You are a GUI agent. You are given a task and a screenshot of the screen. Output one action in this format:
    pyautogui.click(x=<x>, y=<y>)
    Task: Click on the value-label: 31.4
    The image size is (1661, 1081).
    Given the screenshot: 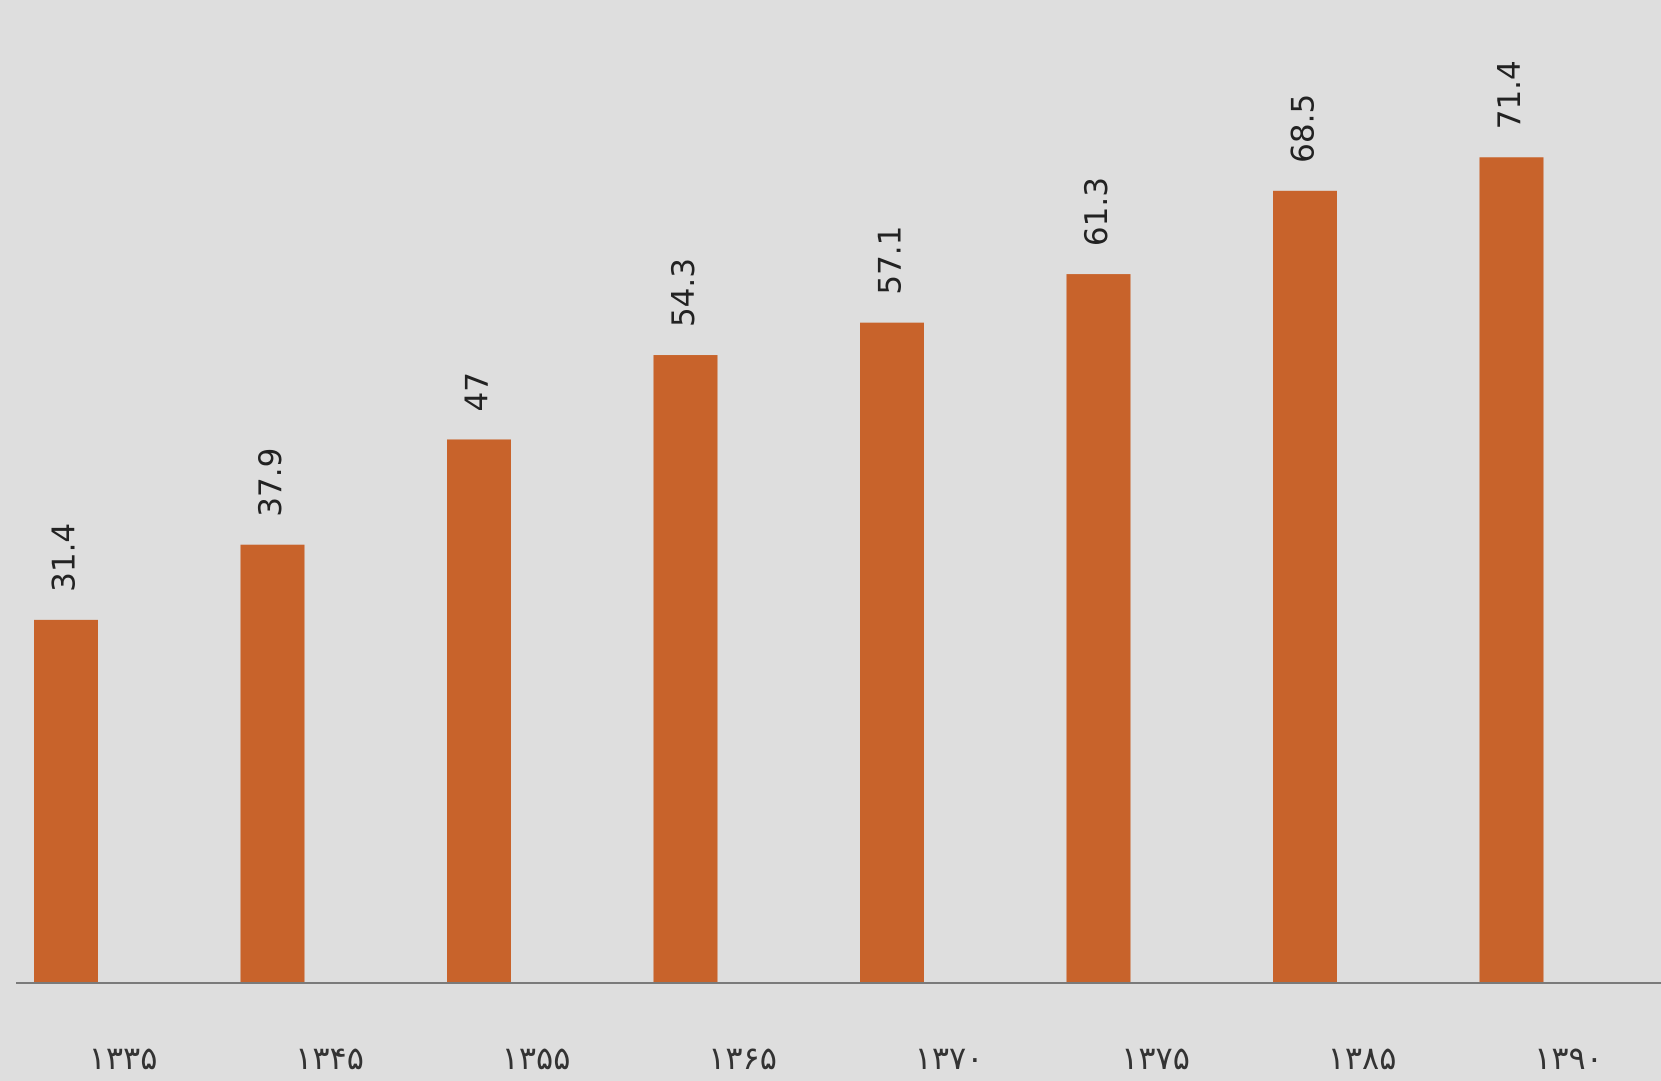 What is the action you would take?
    pyautogui.click(x=65, y=557)
    